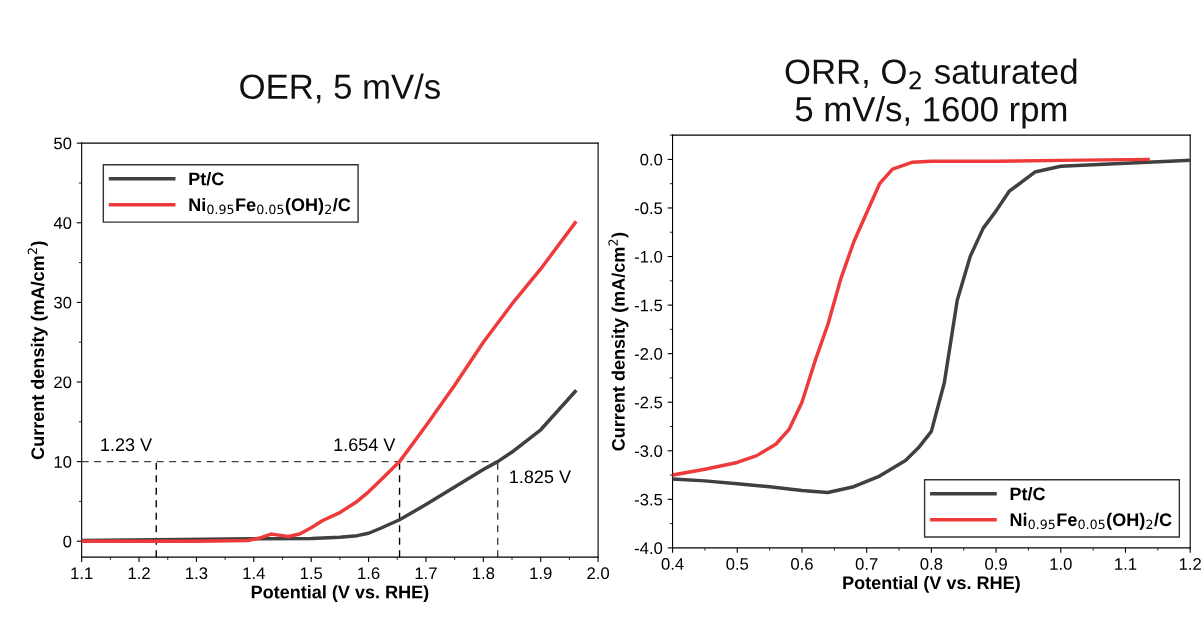  Describe the element at coordinates (672, 564) in the screenshot. I see `x-tick-label: 0.4` at that location.